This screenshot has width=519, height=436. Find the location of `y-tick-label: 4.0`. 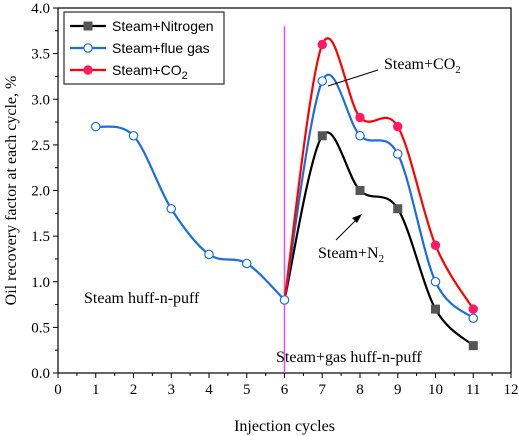

y-tick-label: 4.0 is located at coordinates (40, 9).